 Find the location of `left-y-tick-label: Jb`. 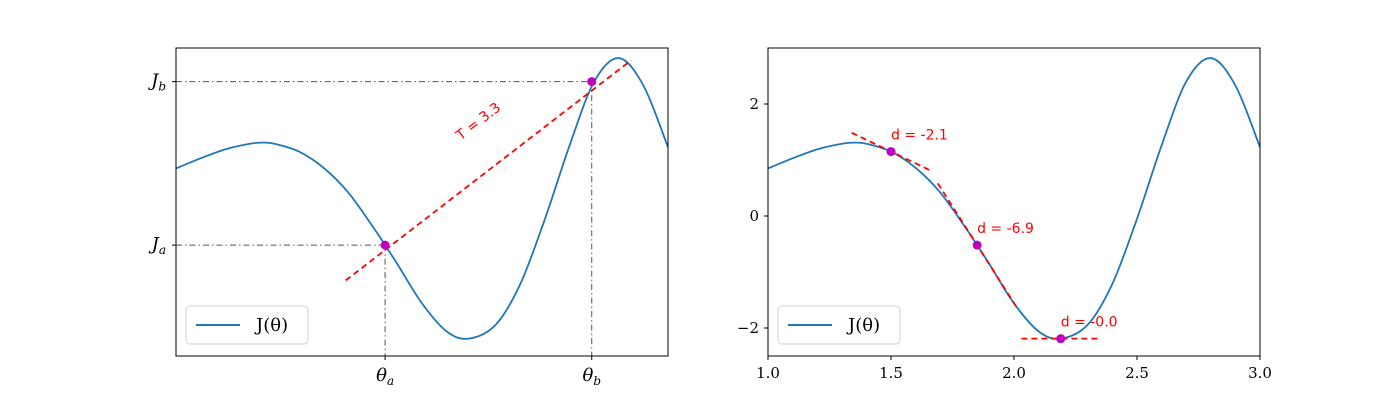

left-y-tick-label: Jb is located at coordinates (156, 82).